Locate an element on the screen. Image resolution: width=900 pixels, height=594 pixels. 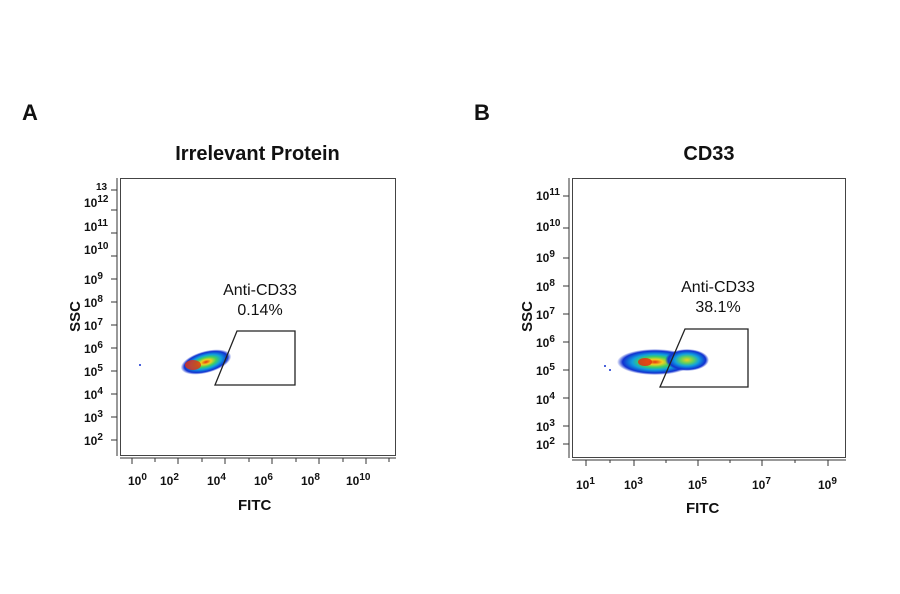
panel-a-plot-area is located at coordinates (258, 317).